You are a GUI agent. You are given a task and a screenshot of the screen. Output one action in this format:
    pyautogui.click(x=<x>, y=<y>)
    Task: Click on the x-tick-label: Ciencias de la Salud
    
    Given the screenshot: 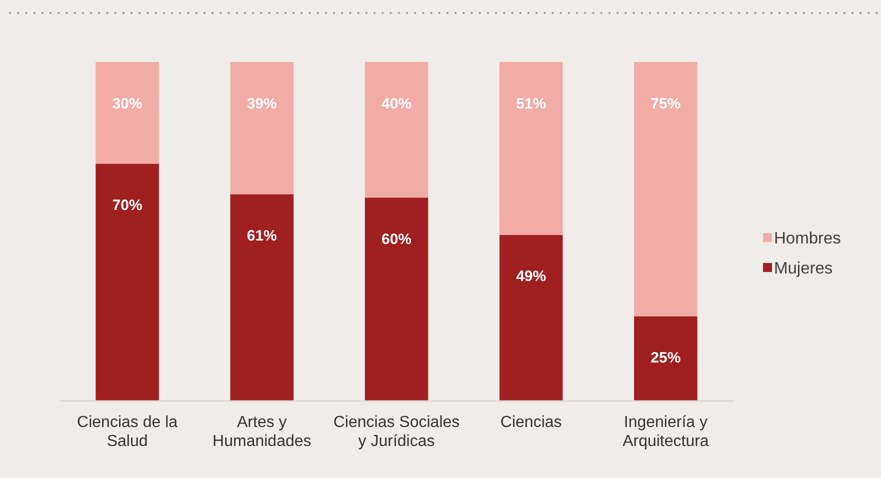 What is the action you would take?
    pyautogui.click(x=127, y=432)
    